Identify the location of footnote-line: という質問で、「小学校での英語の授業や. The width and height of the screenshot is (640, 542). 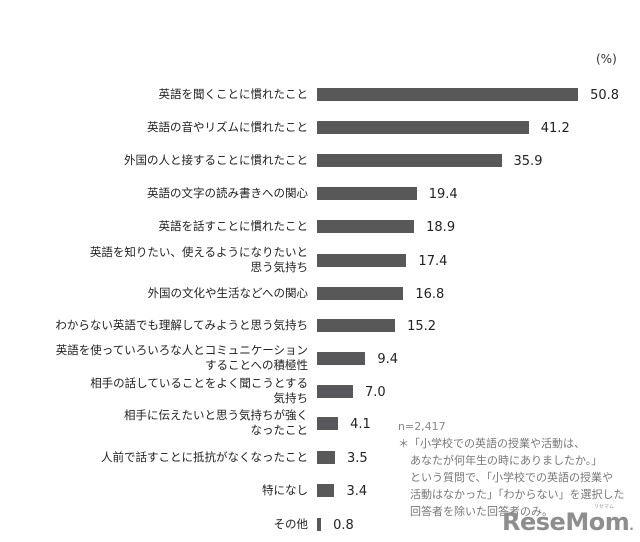
(512, 477).